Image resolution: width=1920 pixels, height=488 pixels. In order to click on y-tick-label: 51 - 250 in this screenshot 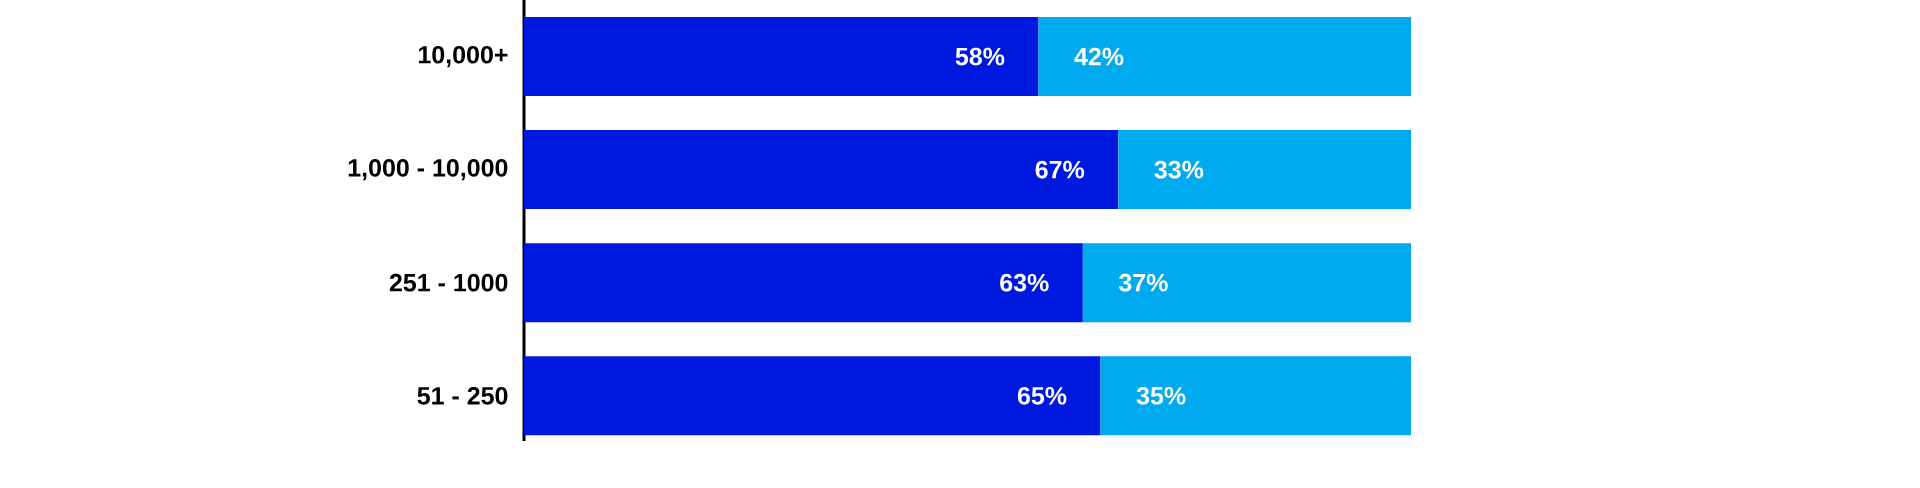, I will do `click(462, 395)`.